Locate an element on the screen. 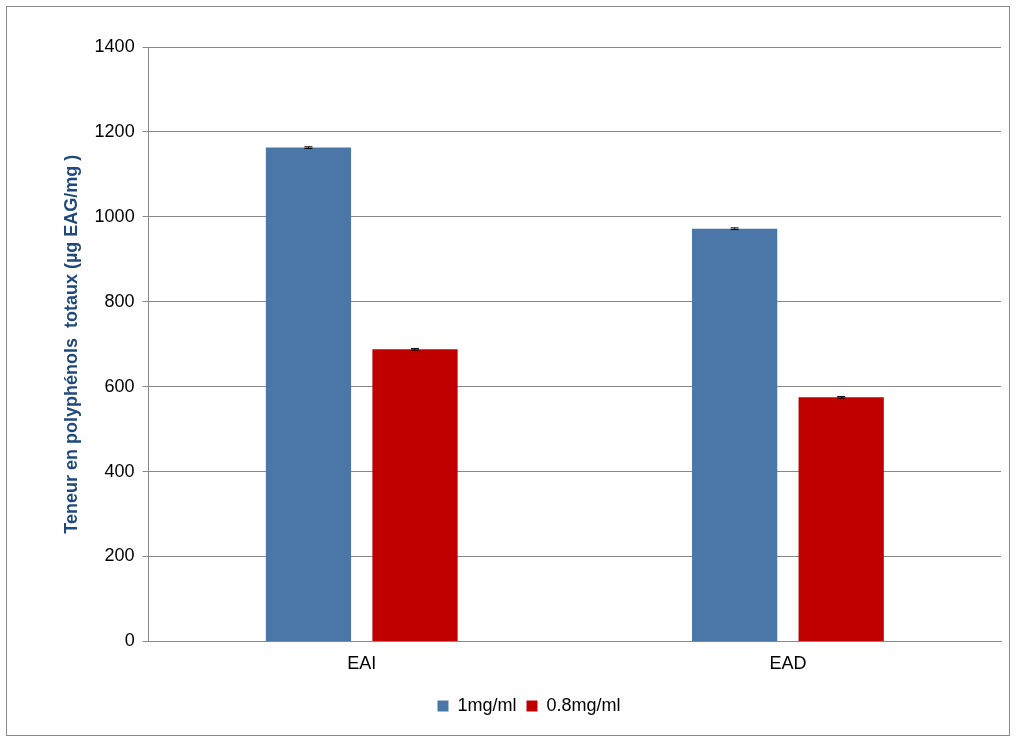 The width and height of the screenshot is (1019, 744). y-tick-label: 1400 is located at coordinates (114, 45).